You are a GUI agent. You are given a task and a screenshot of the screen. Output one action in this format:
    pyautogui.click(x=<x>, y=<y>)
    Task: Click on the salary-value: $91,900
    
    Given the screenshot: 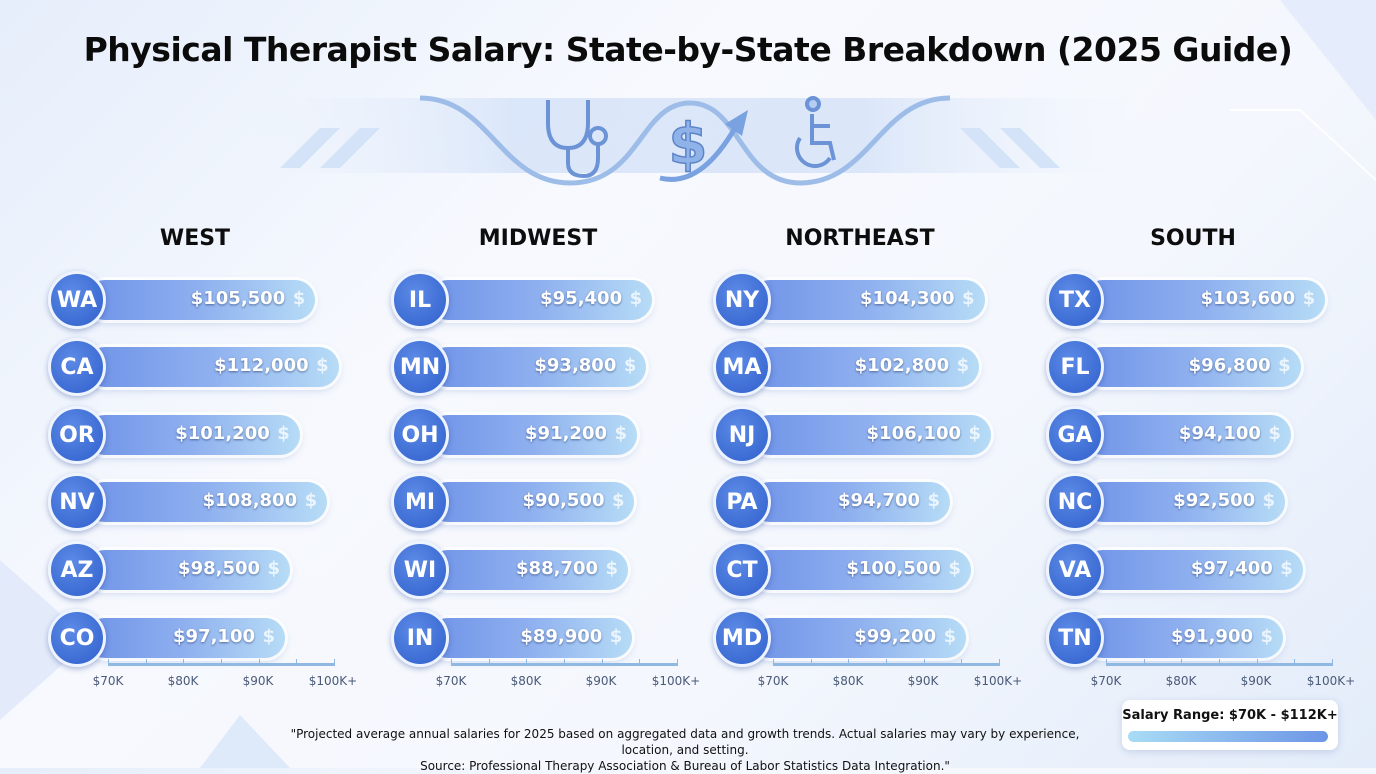 What is the action you would take?
    pyautogui.click(x=1212, y=636)
    